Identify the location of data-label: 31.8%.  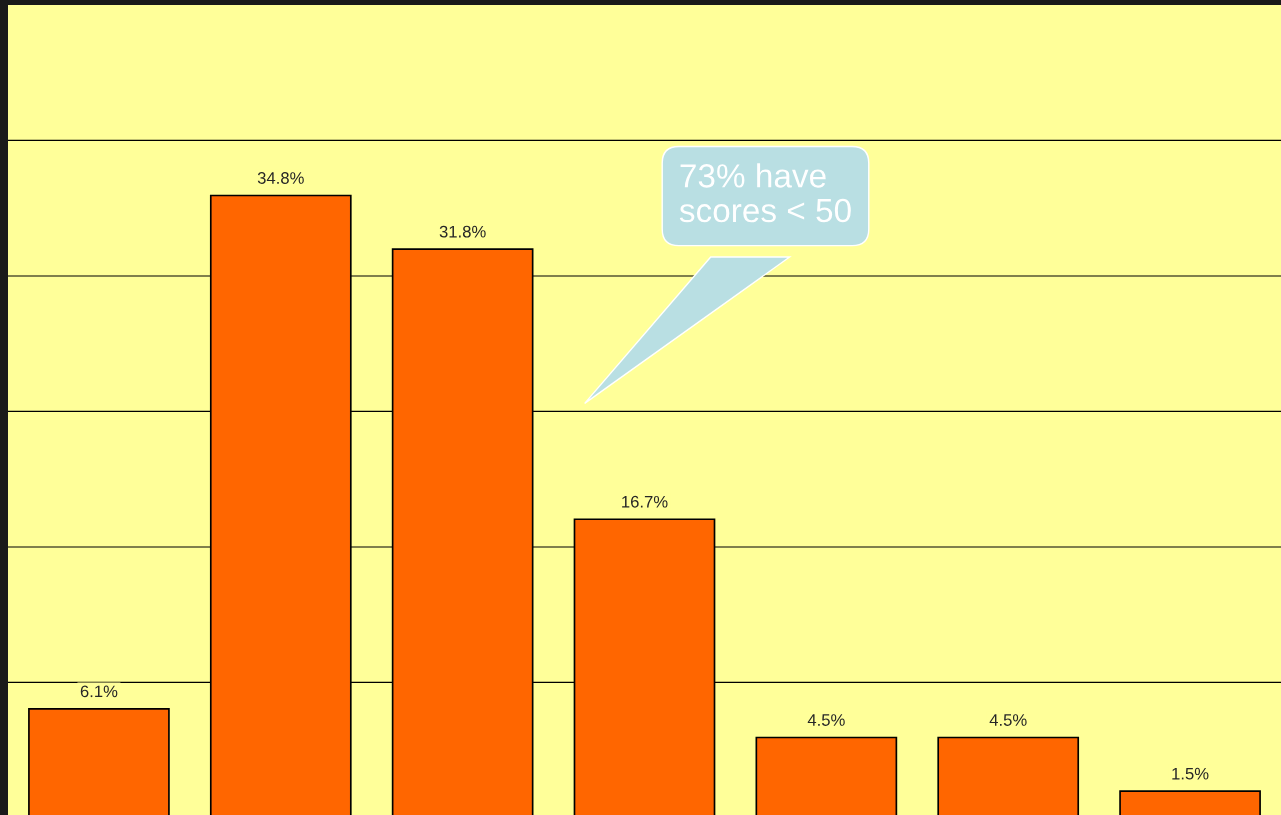
(462, 231).